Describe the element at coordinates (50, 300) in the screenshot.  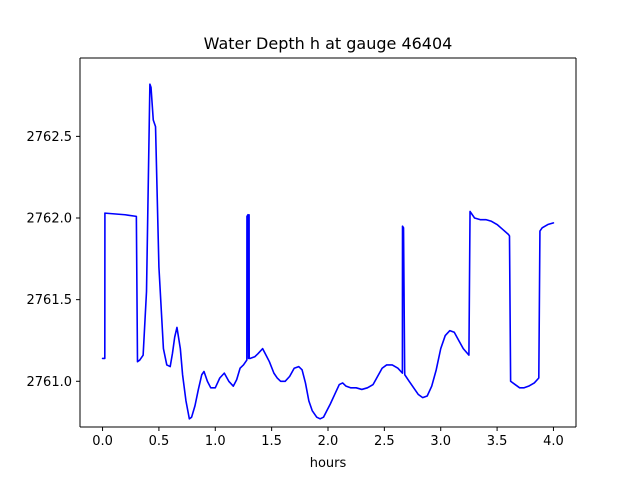
I see `y-tick-label: 2761.5` at that location.